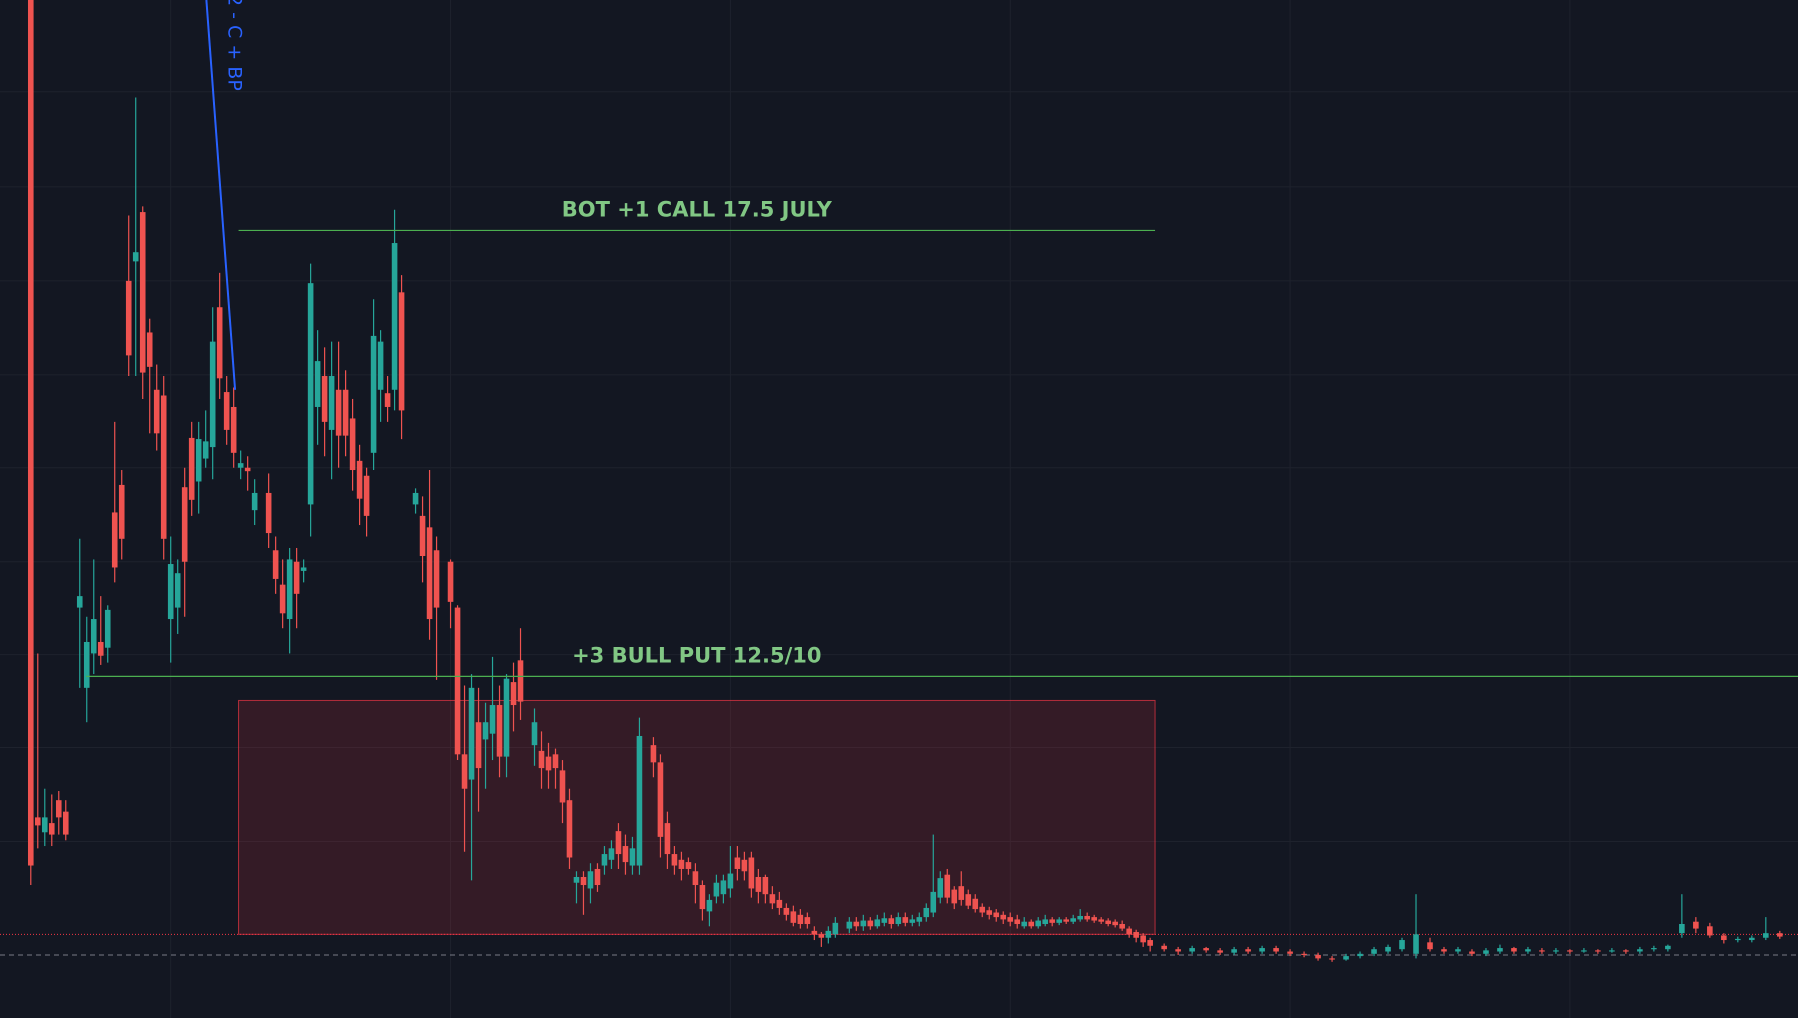  What do you see at coordinates (697, 209) in the screenshot?
I see `annotation-label: BOT +1 CALL 17.5 JULY` at bounding box center [697, 209].